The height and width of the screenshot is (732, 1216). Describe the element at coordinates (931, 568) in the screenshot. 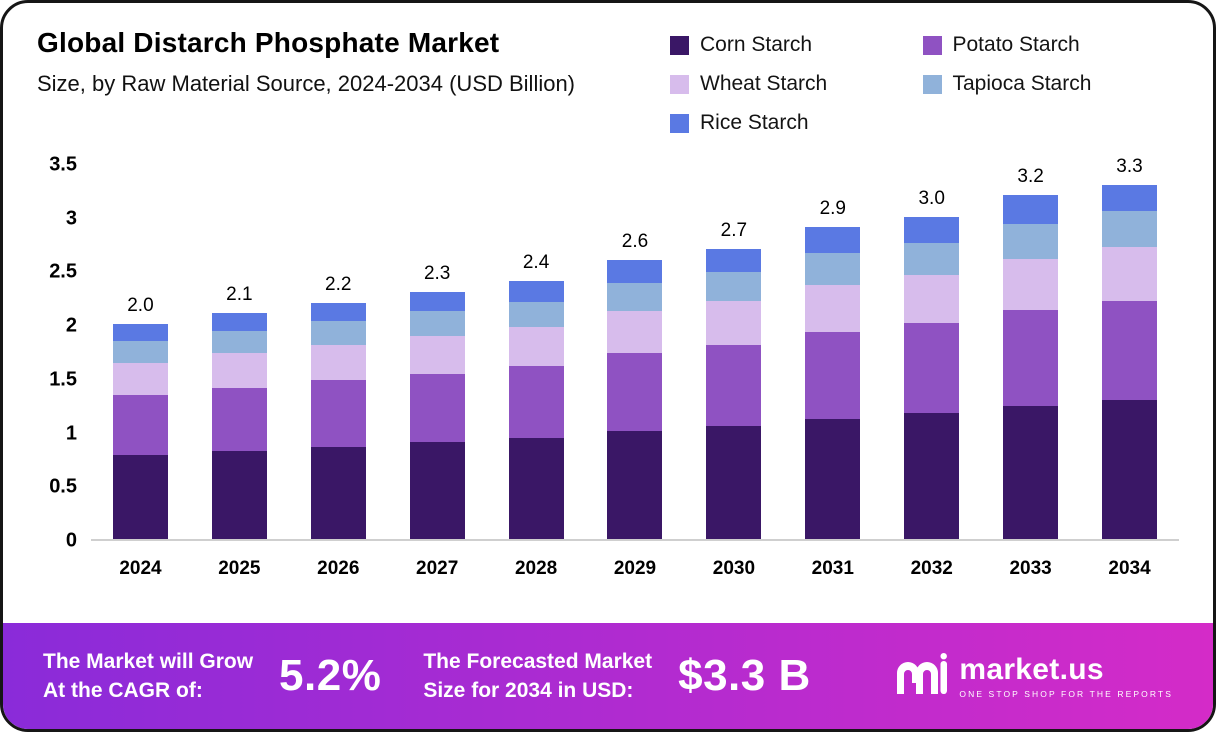

I see `x-axis-label: 2032` at that location.